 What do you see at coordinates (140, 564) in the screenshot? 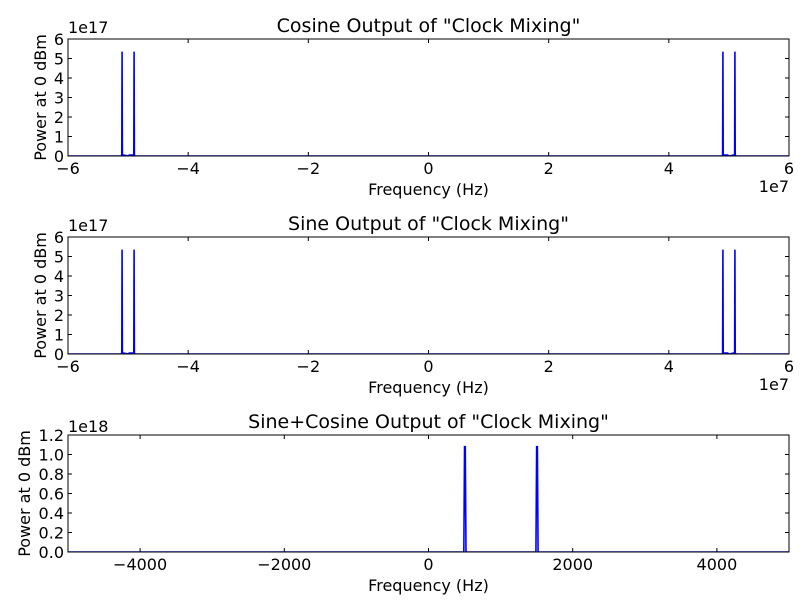
I see `x-tick-label: −4000` at bounding box center [140, 564].